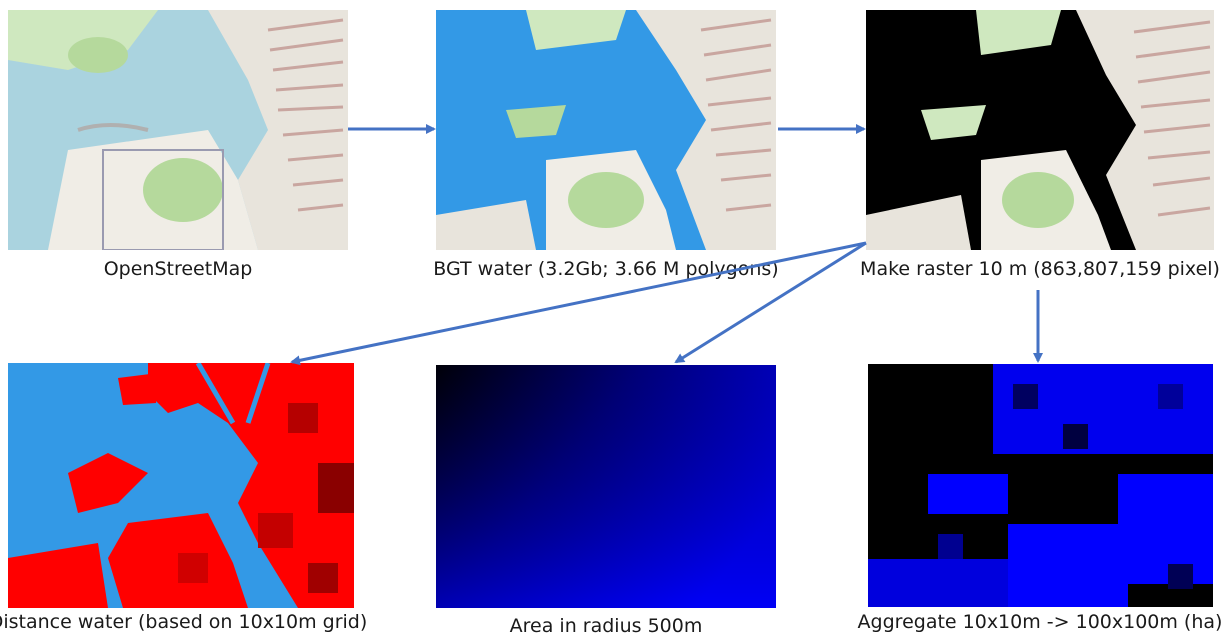 The width and height of the screenshot is (1221, 637). What do you see at coordinates (184, 622) in the screenshot?
I see `distance-caption: Distance water (based on 10x10m grid)` at bounding box center [184, 622].